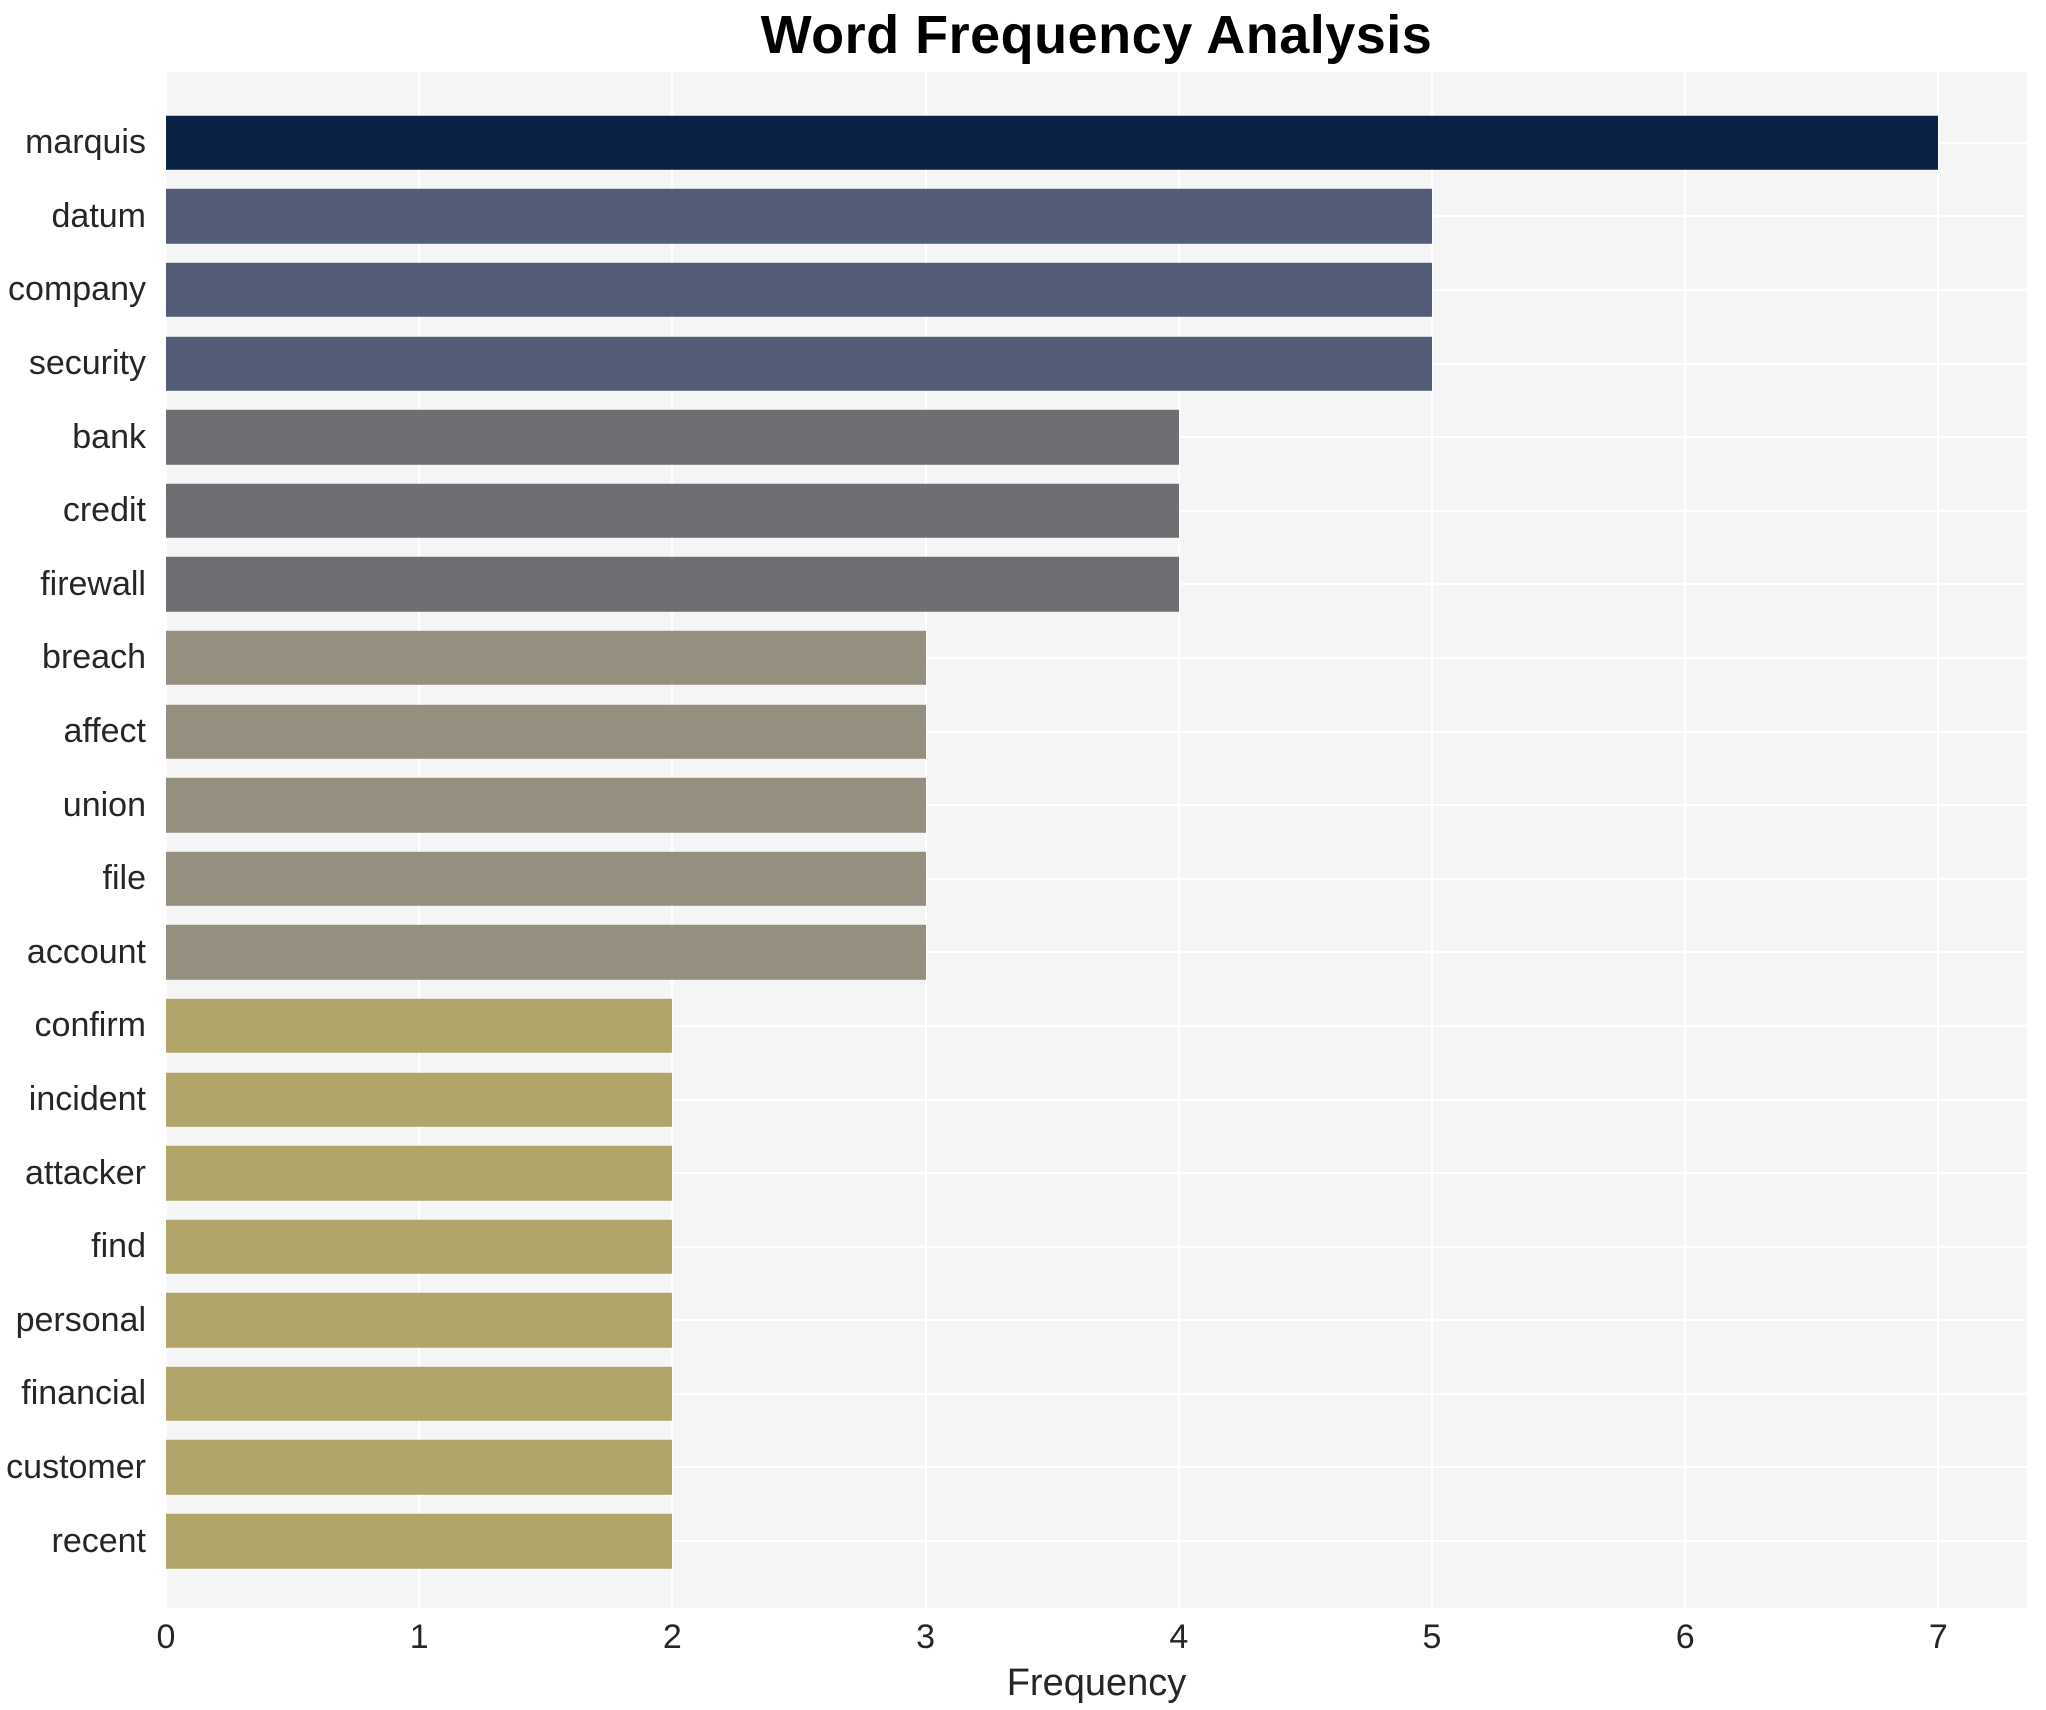  Describe the element at coordinates (85, 1172) in the screenshot. I see `category-label: attacker` at that location.